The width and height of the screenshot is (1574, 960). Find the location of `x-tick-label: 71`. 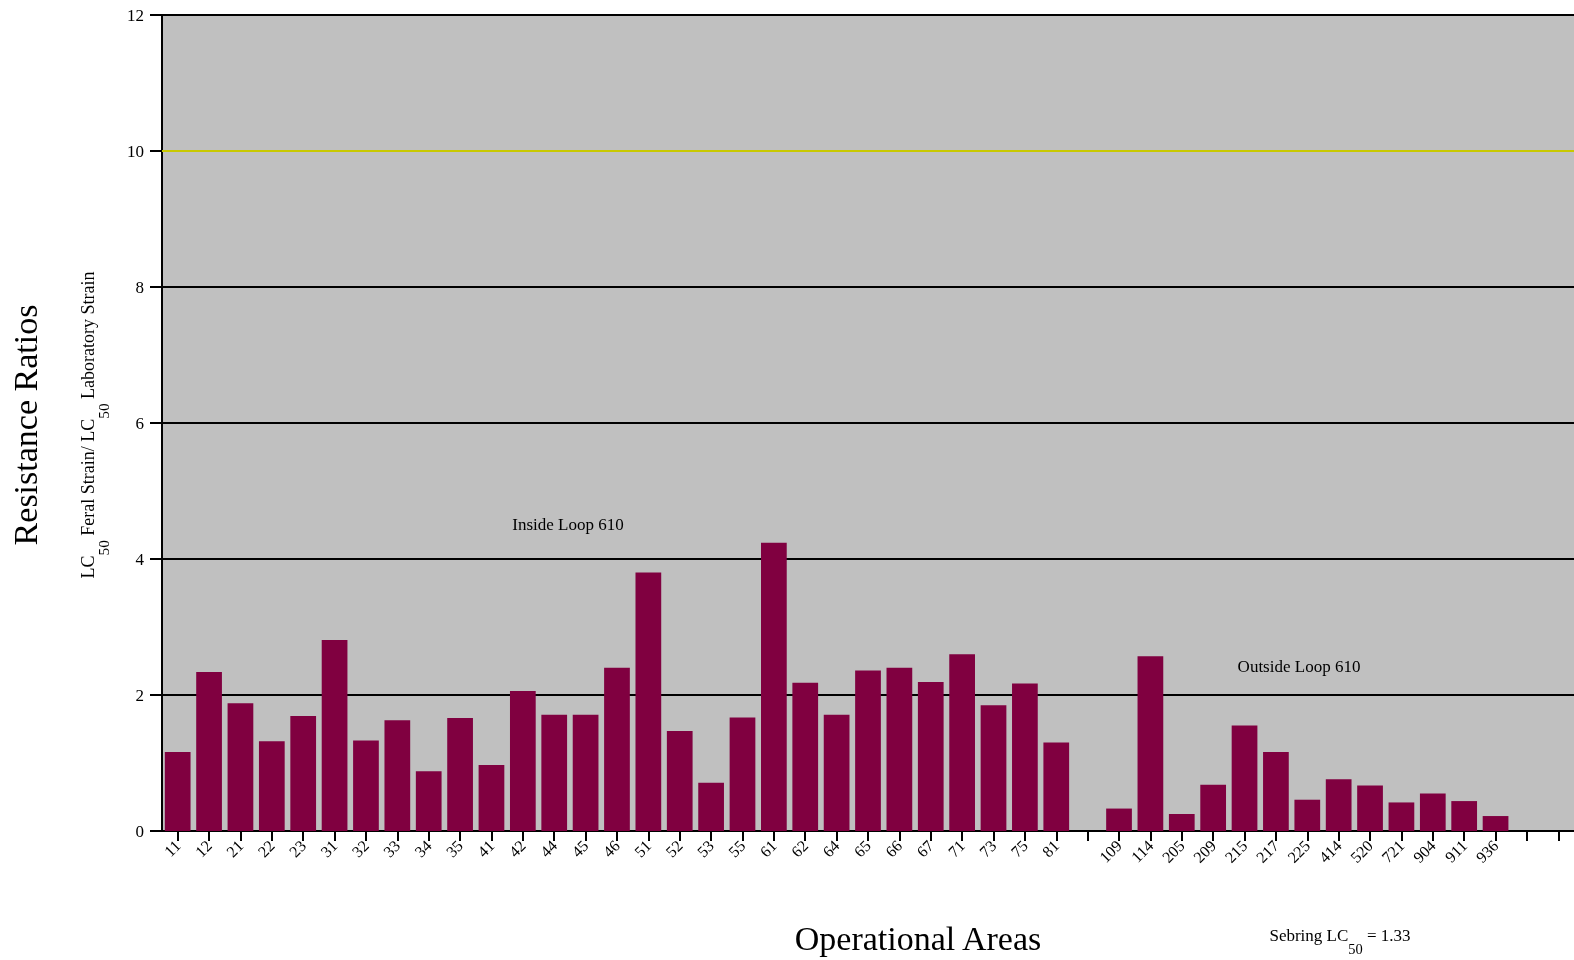

x-tick-label: 71 is located at coordinates (956, 848).